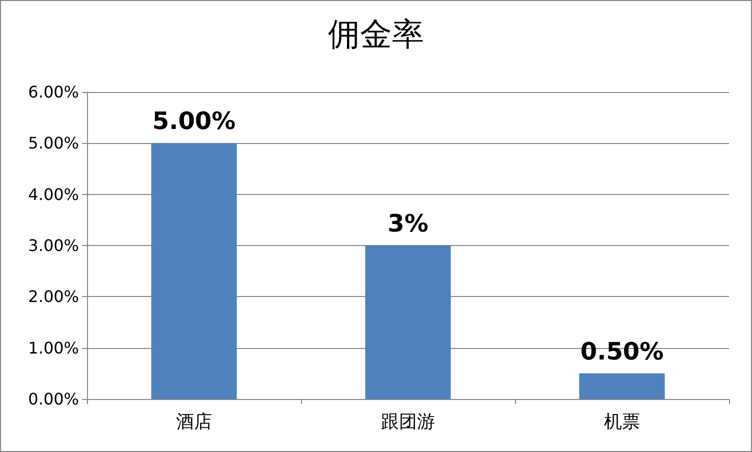  What do you see at coordinates (376, 34) in the screenshot?
I see `chart-title: 佣金率` at bounding box center [376, 34].